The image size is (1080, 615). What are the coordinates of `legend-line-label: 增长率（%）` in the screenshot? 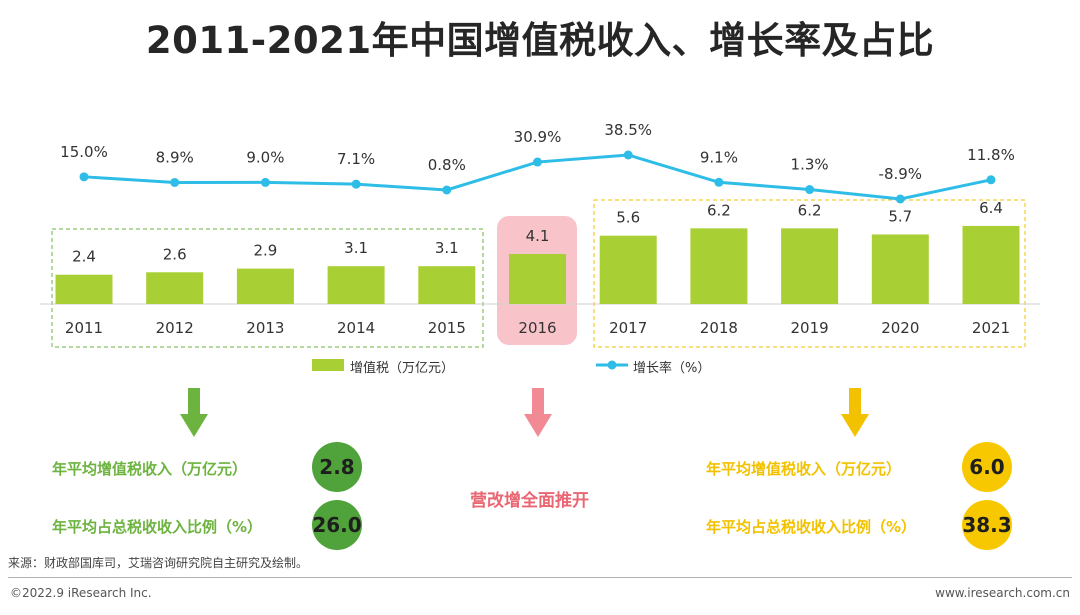 It's located at (672, 368).